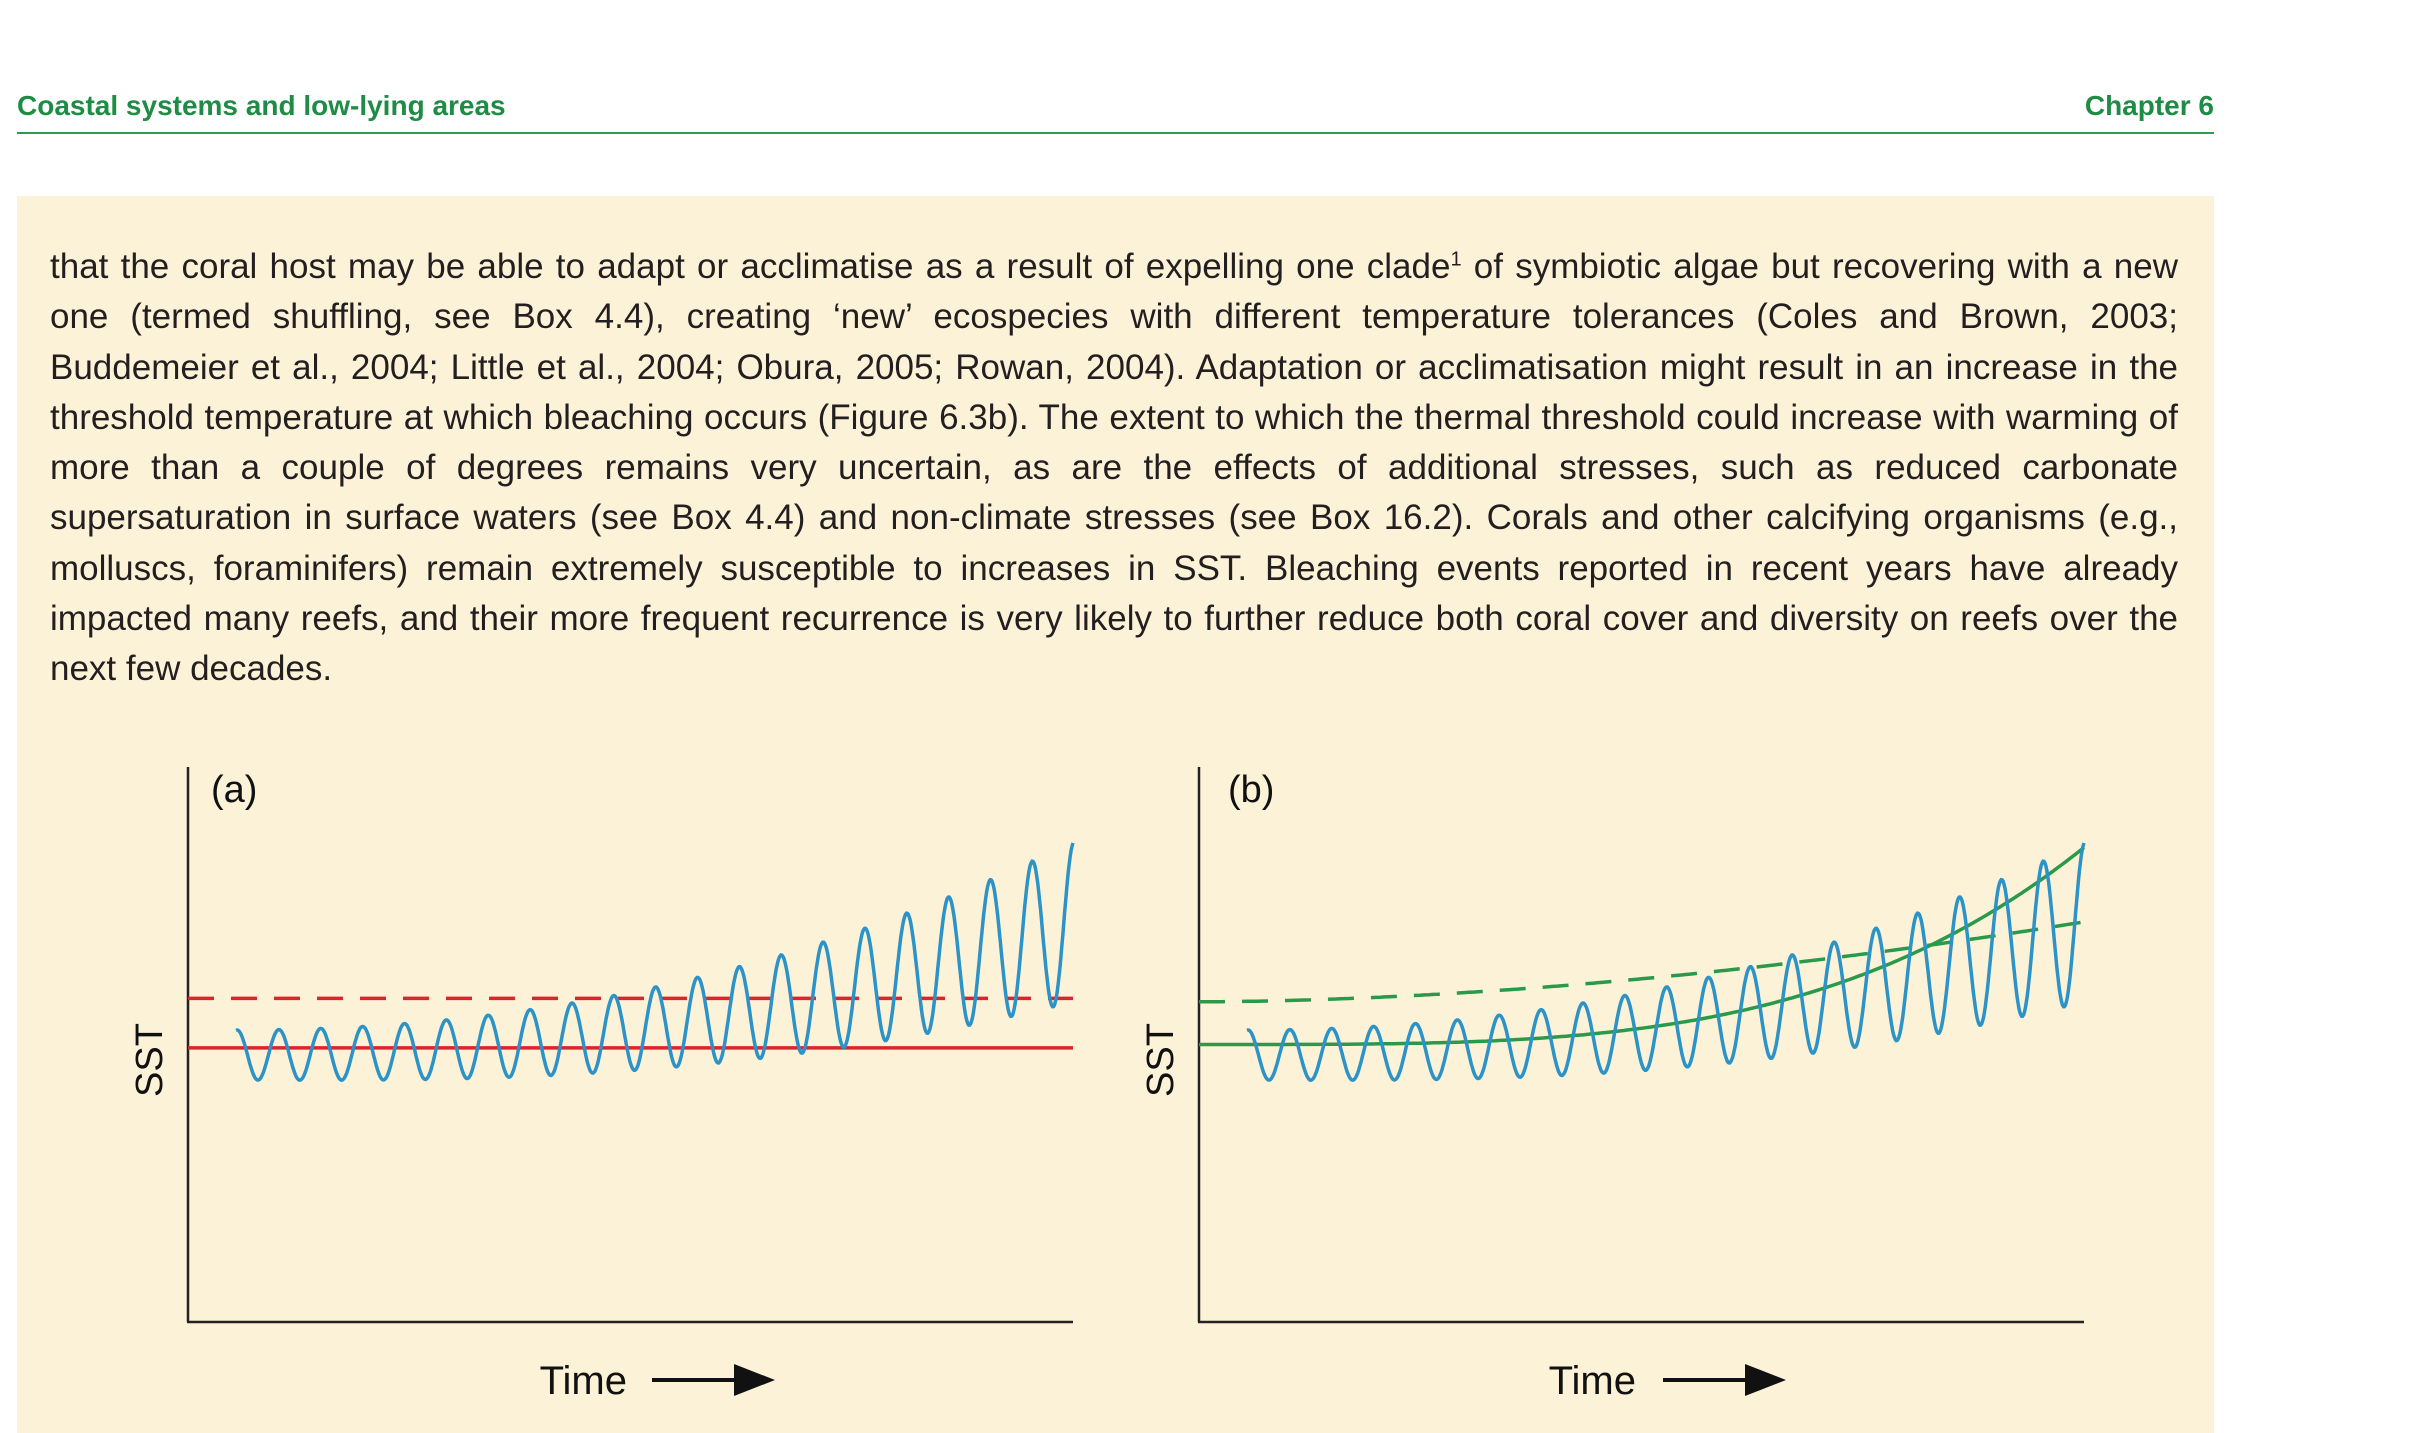 The height and width of the screenshot is (1433, 2410). What do you see at coordinates (1642, 962) in the screenshot?
I see `threshold-dashed-b` at bounding box center [1642, 962].